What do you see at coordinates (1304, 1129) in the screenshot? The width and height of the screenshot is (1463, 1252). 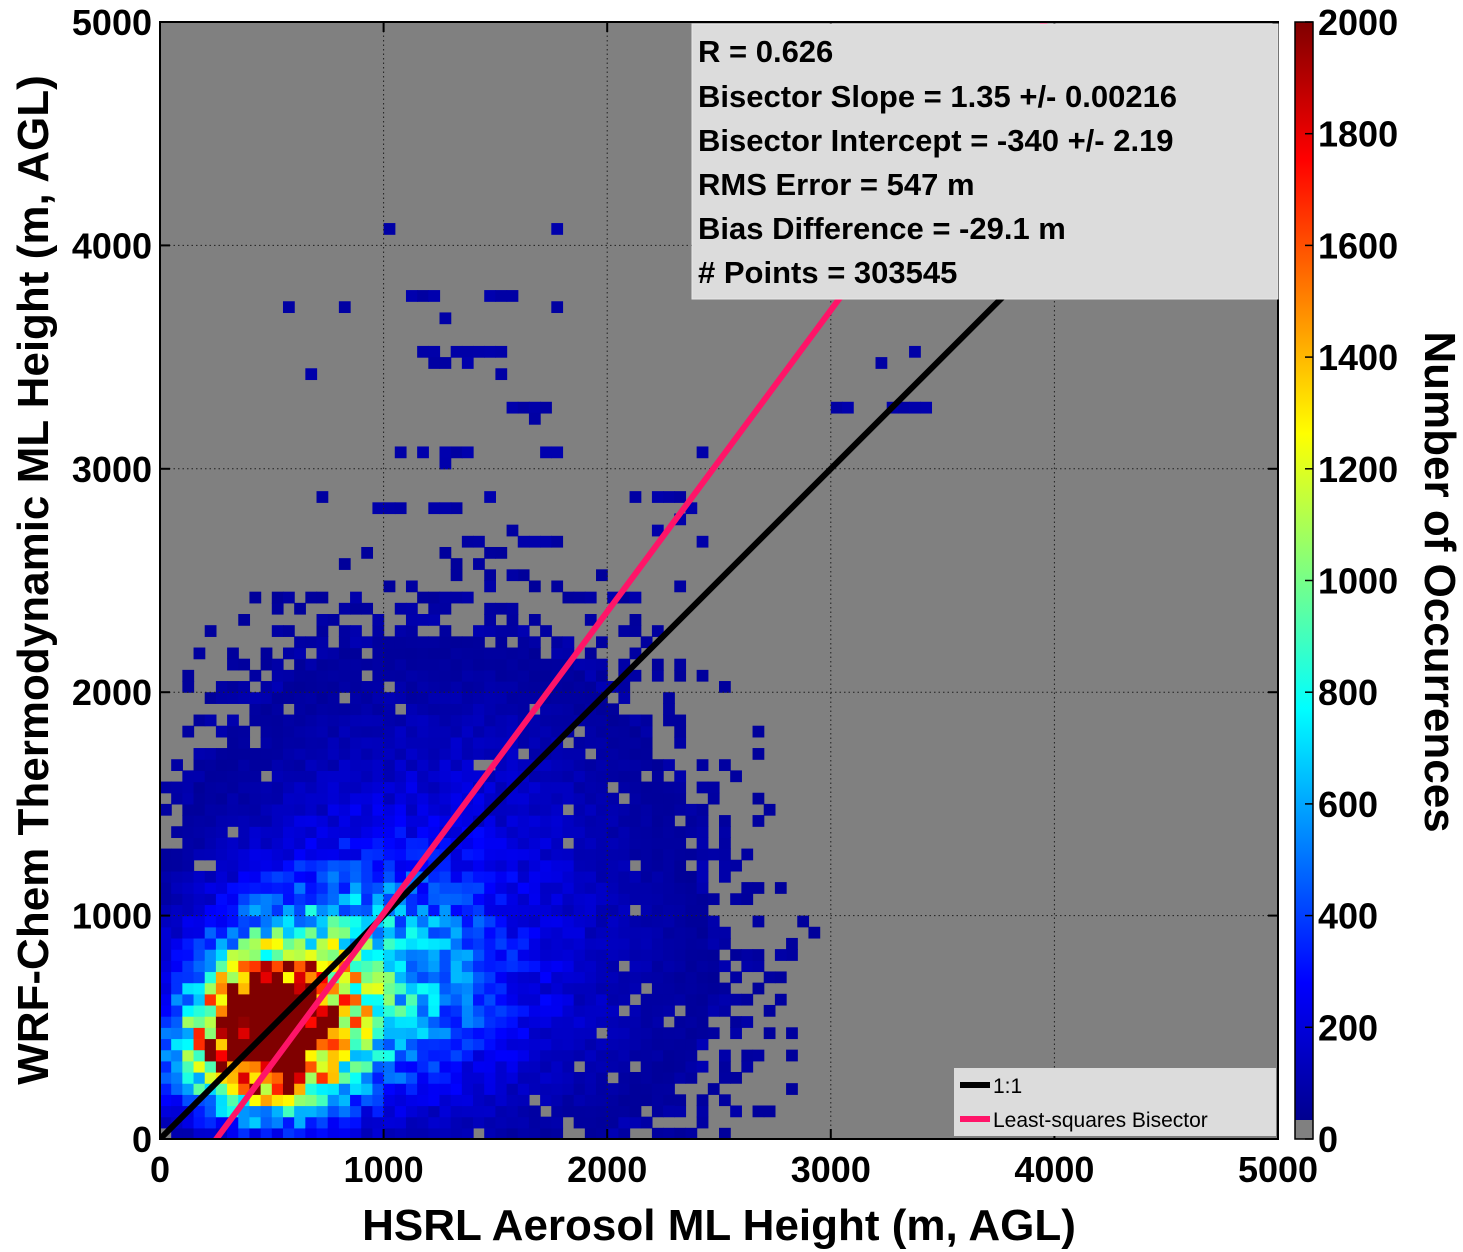 I see `colorbar-zero-swatch` at bounding box center [1304, 1129].